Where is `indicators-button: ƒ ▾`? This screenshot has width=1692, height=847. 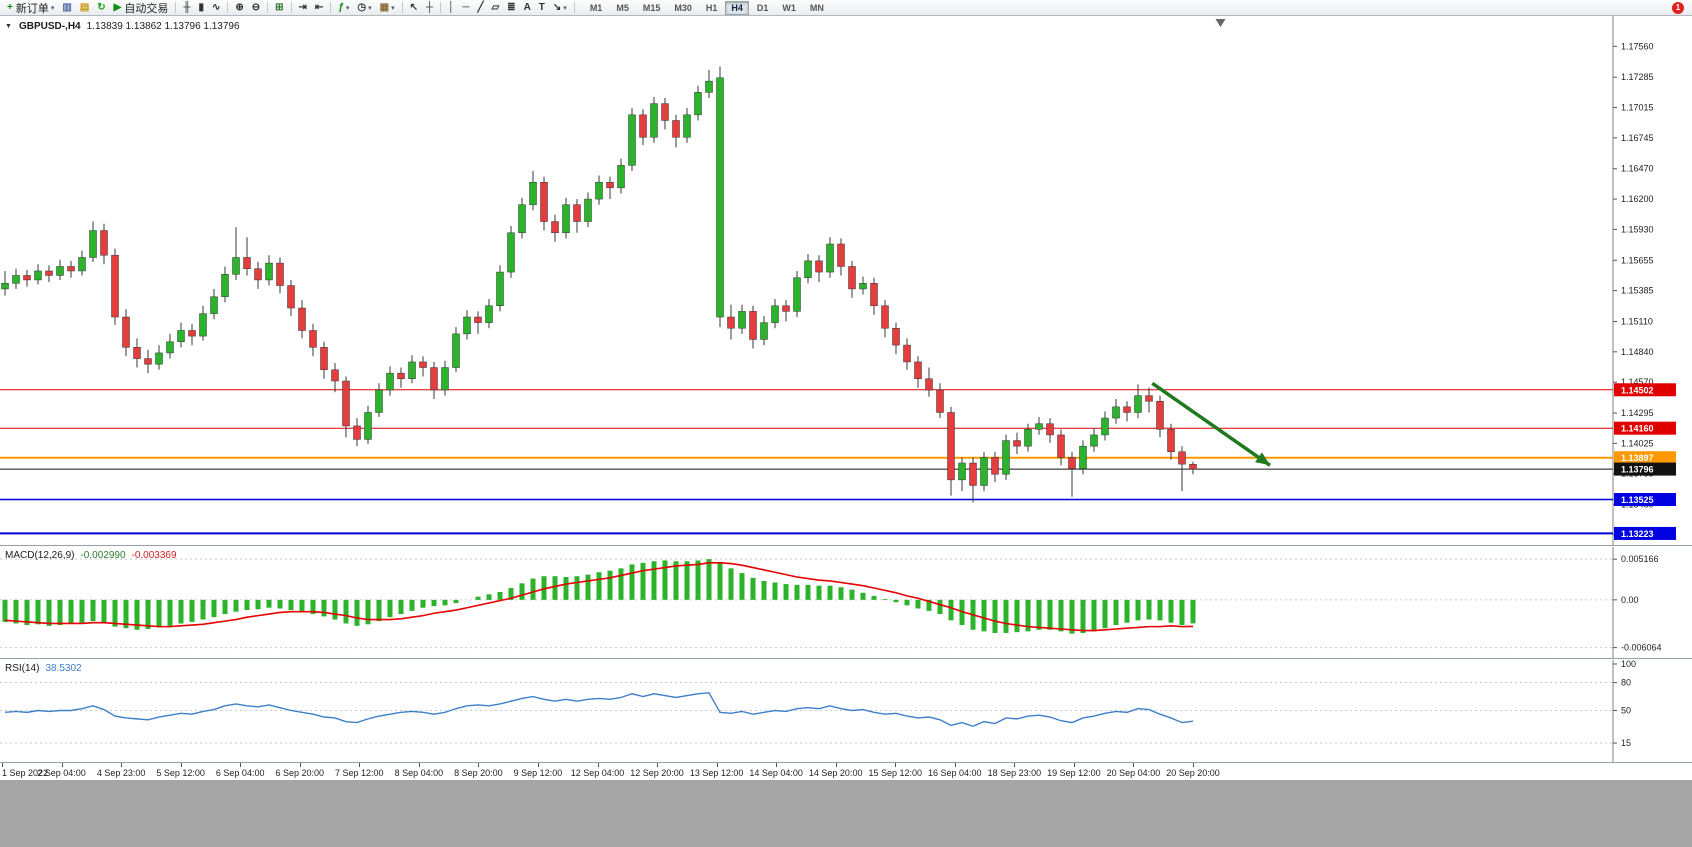 indicators-button: ƒ ▾ is located at coordinates (343, 7).